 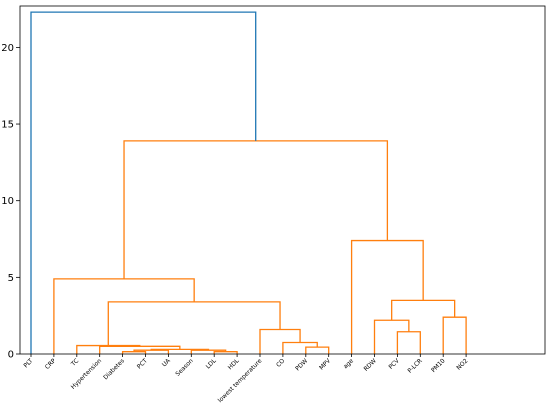 What do you see at coordinates (7, 125) in the screenshot?
I see `y-tick-label: 15` at bounding box center [7, 125].